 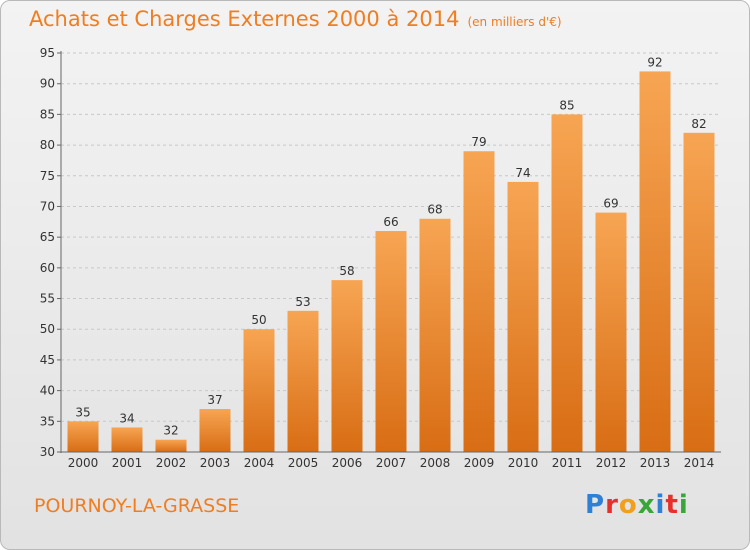 I want to click on data-label: 32, so click(x=170, y=431).